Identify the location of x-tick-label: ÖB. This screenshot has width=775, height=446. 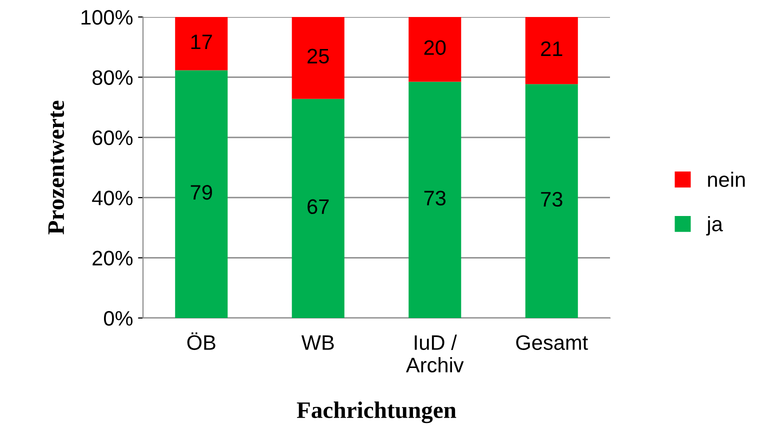
(201, 341).